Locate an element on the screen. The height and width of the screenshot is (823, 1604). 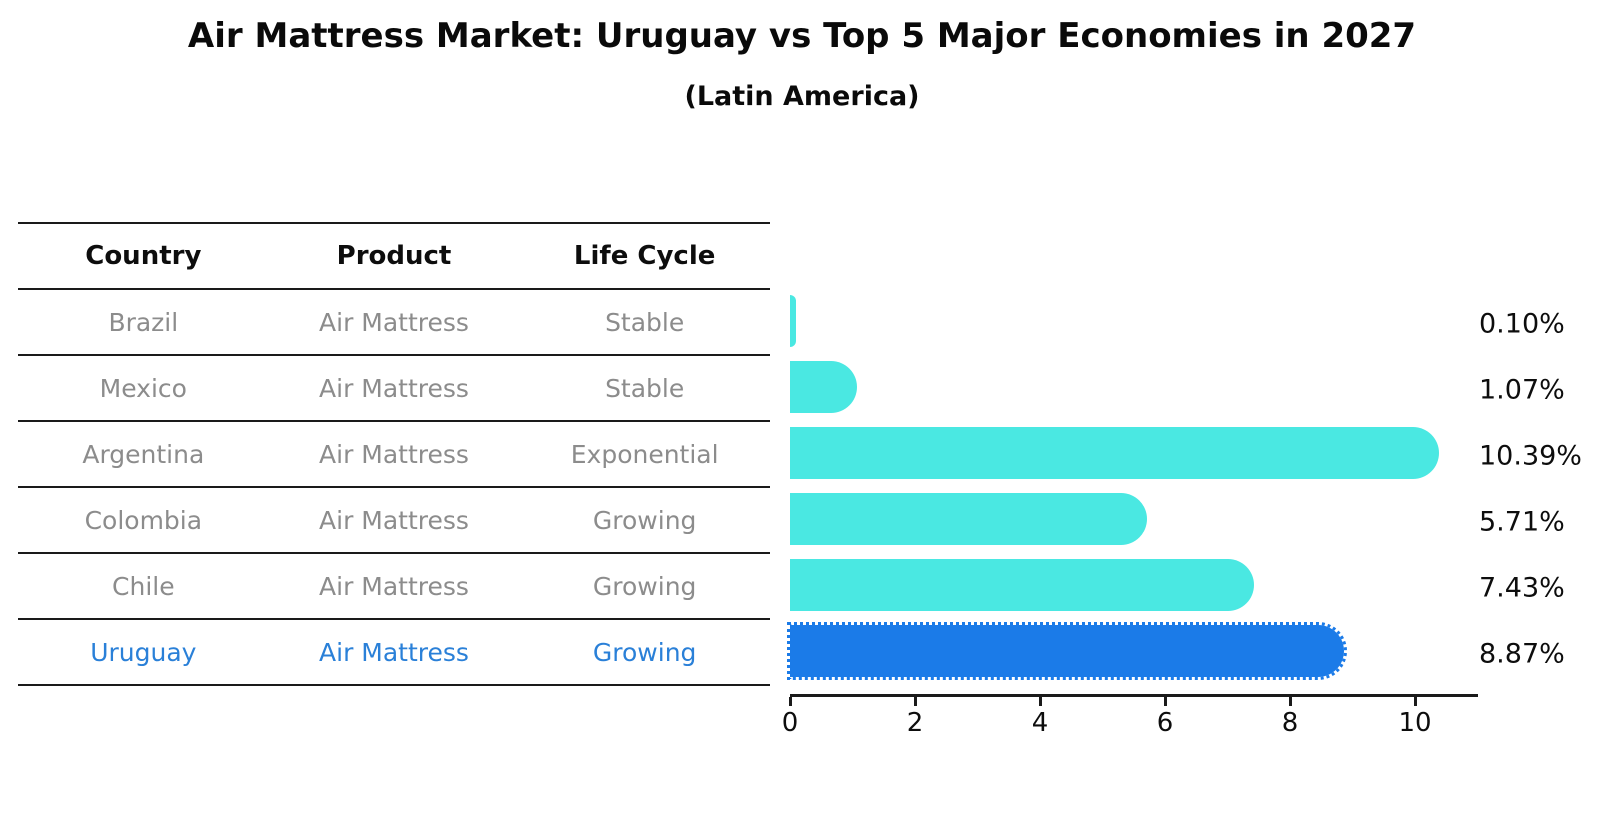
x-axis-tick-label: 4 is located at coordinates (1040, 723).